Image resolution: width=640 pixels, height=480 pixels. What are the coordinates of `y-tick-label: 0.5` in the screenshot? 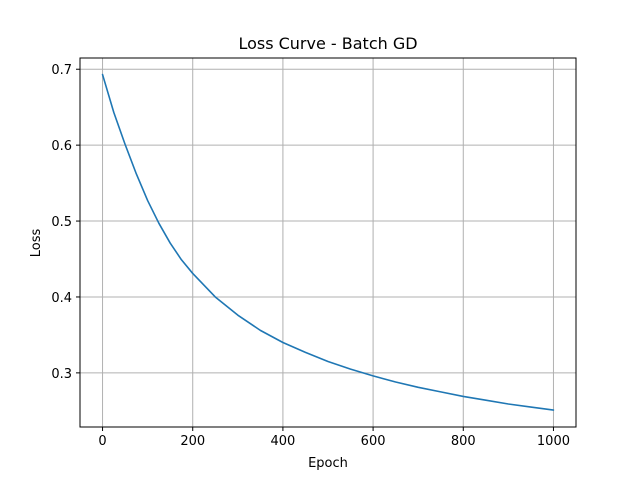 It's located at (61, 222).